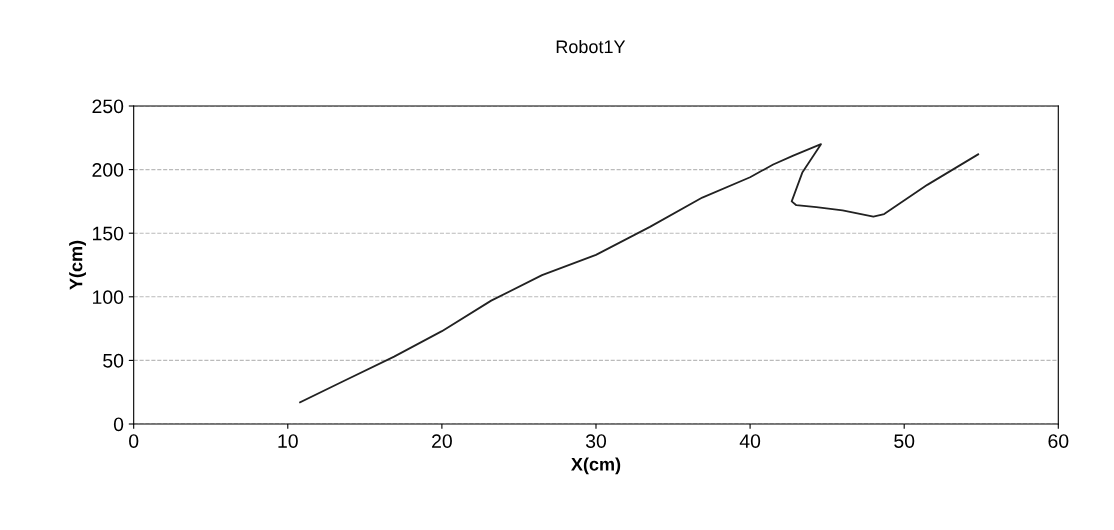 The image size is (1114, 530). Describe the element at coordinates (596, 441) in the screenshot. I see `x-tick-label: 30` at that location.